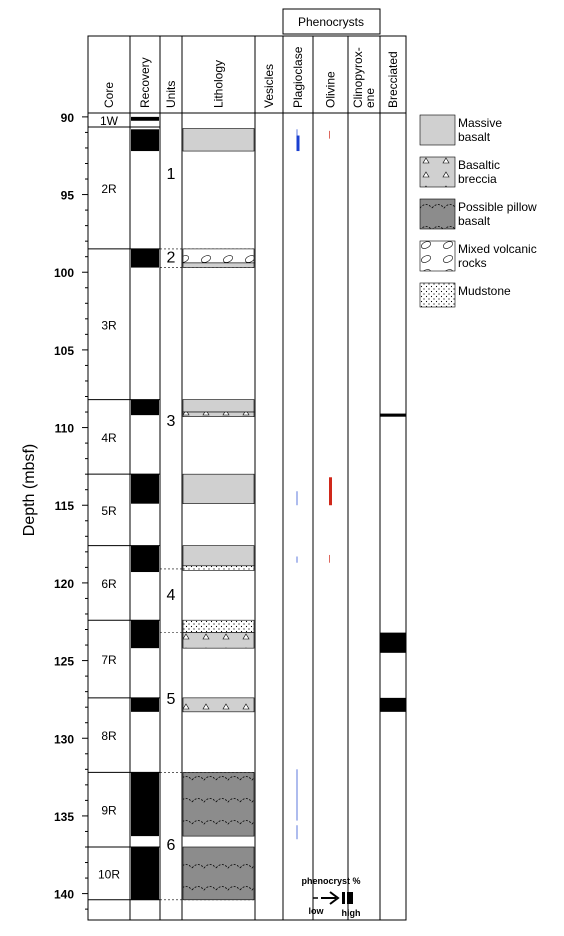  I want to click on column-header: Recovery, so click(145, 82).